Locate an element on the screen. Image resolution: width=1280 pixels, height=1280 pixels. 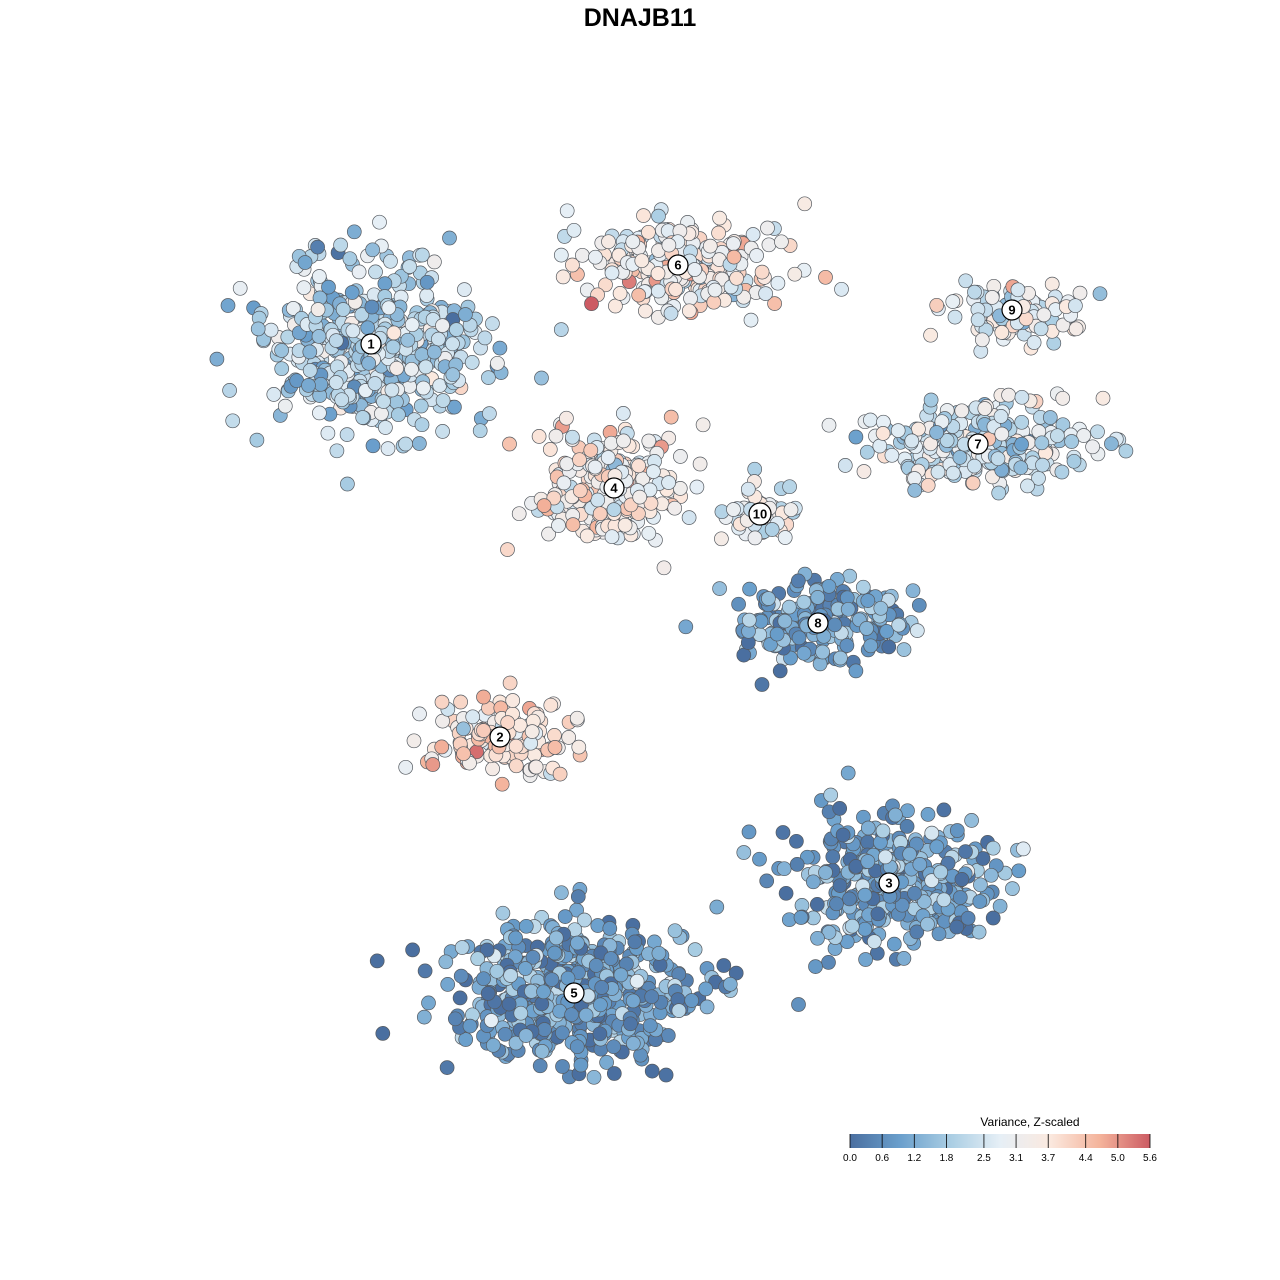
cluster-label-badge is located at coordinates (978, 444).